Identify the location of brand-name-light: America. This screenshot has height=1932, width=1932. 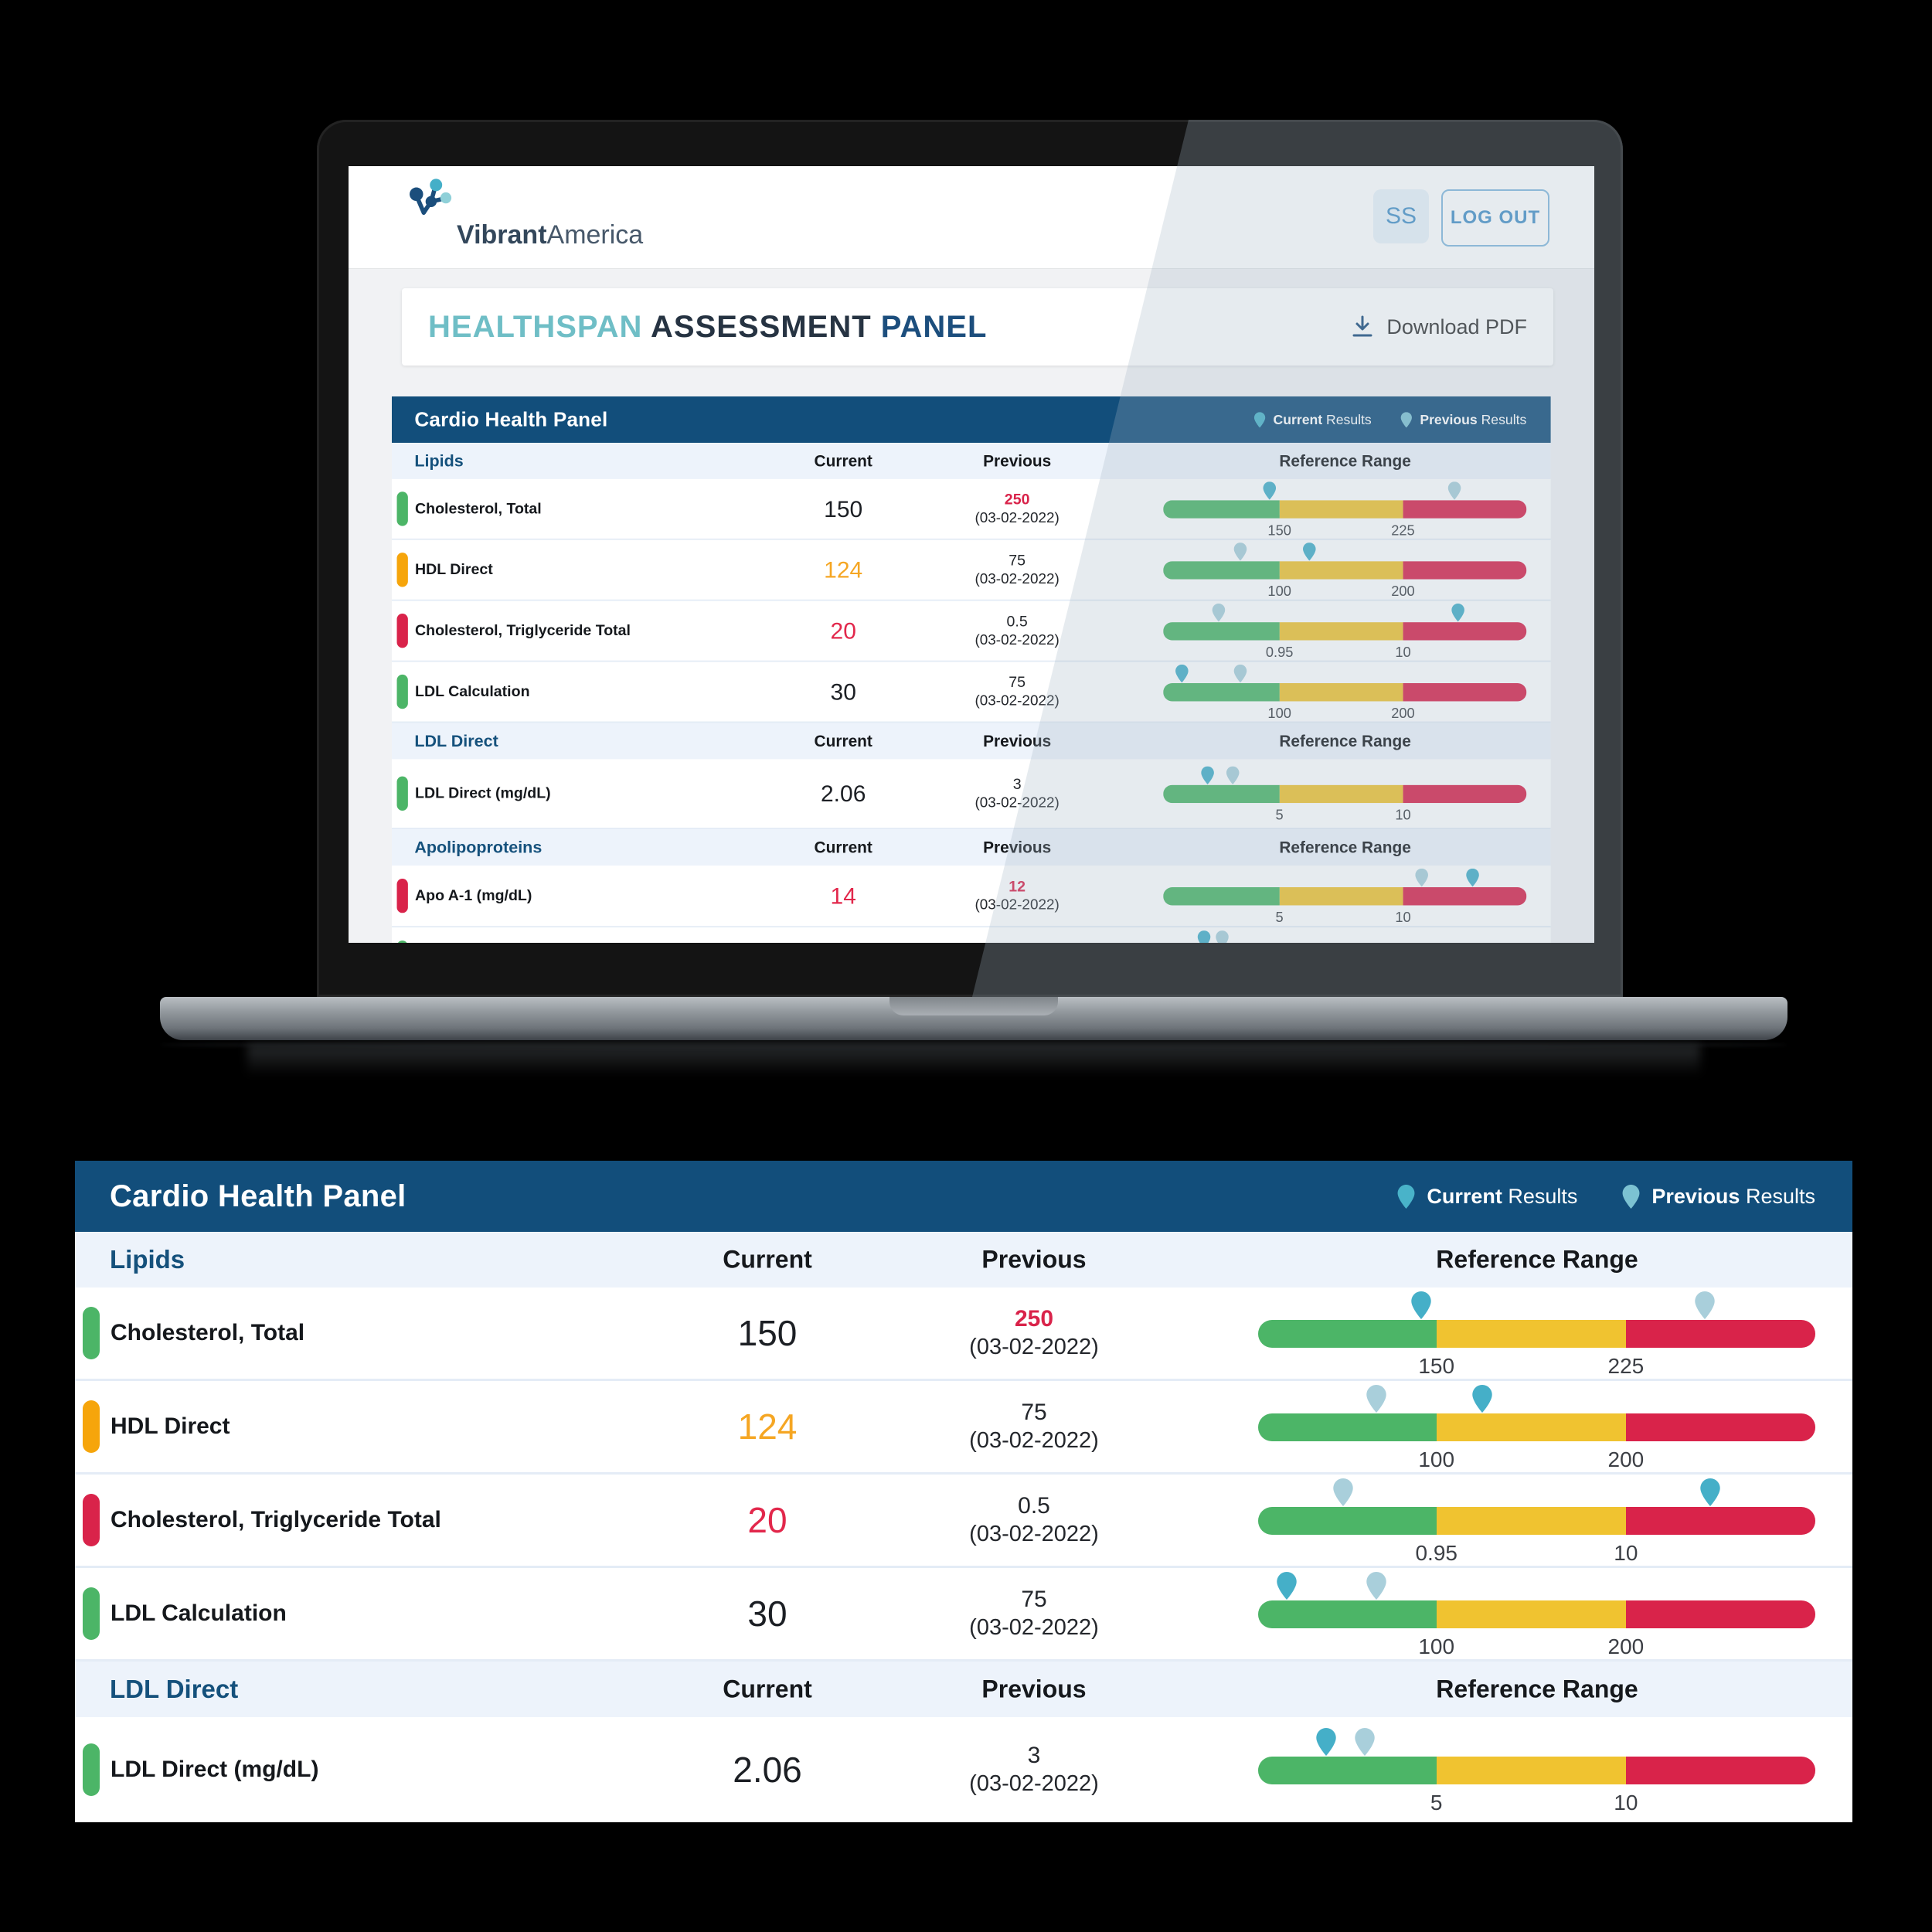
(595, 235).